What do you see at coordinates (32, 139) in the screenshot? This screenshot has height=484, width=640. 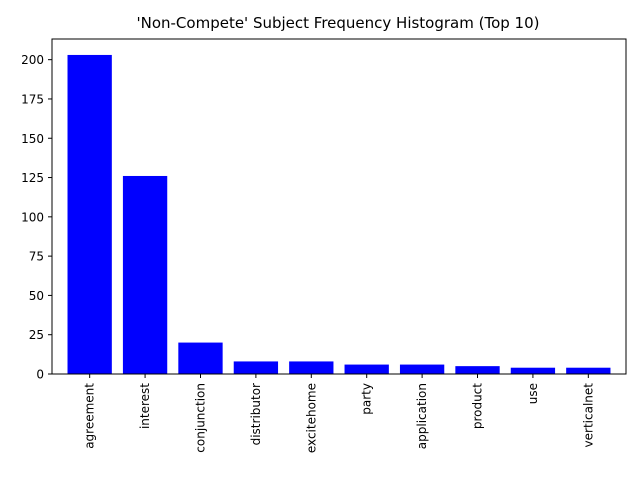 I see `y-tick-label: 150` at bounding box center [32, 139].